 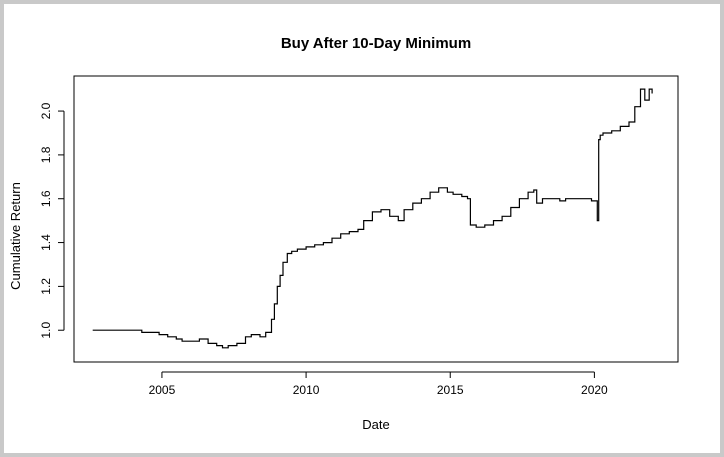 I want to click on y-tick-label: 1.6, so click(x=46, y=198).